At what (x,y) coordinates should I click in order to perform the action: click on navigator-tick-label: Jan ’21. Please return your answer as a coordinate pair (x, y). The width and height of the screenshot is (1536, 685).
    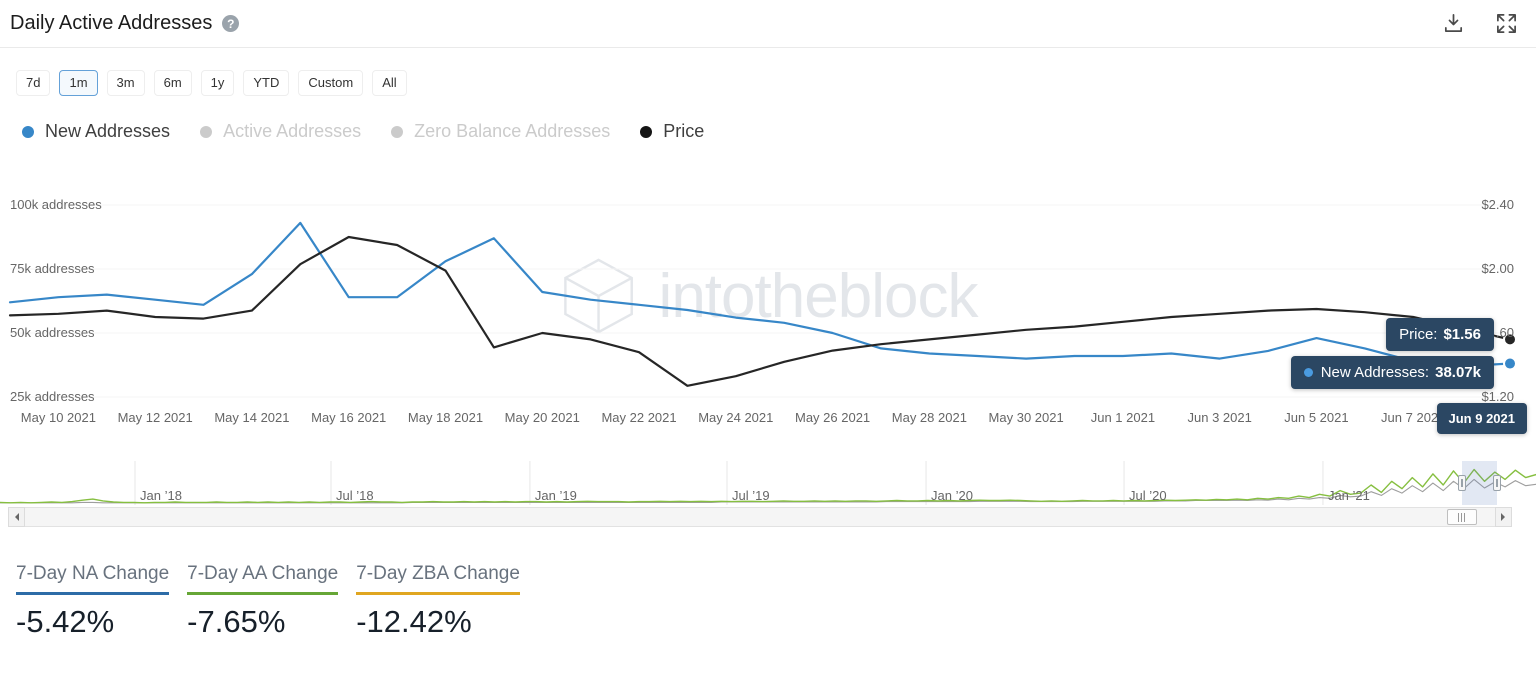
    Looking at the image, I should click on (1348, 496).